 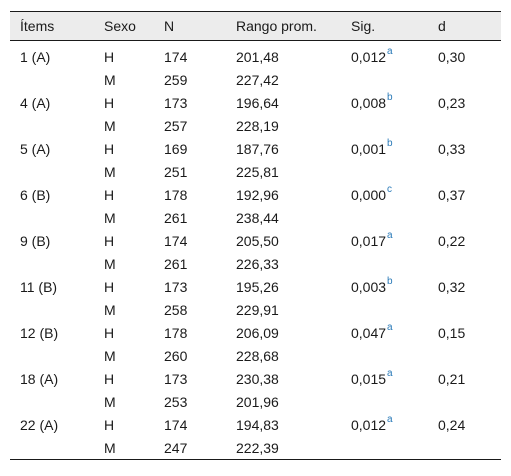 I want to click on sig-cell: 0,000c, so click(x=394, y=194).